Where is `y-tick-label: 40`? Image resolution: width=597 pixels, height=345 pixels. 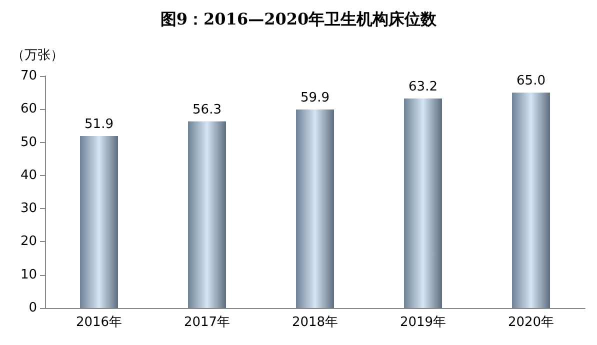 y-tick-label: 40 is located at coordinates (28, 175).